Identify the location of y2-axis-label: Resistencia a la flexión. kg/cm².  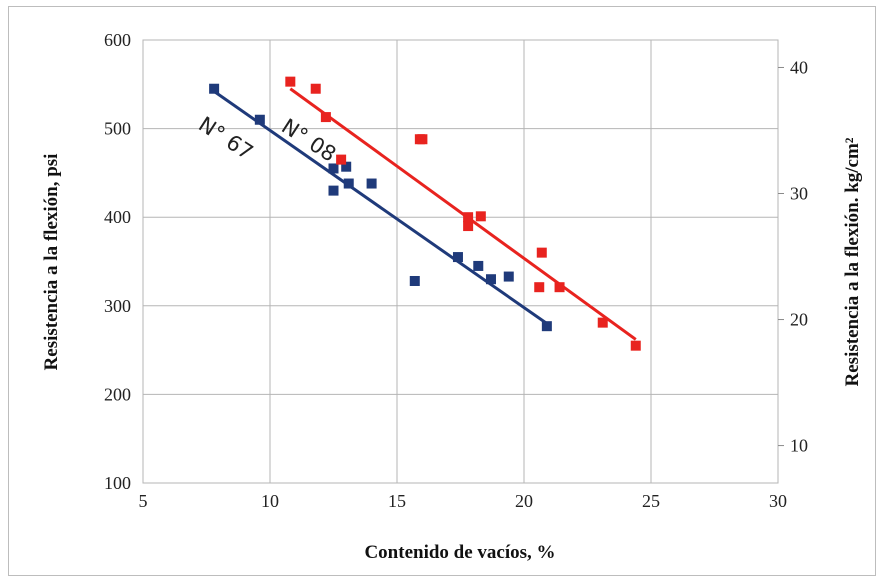
(852, 261).